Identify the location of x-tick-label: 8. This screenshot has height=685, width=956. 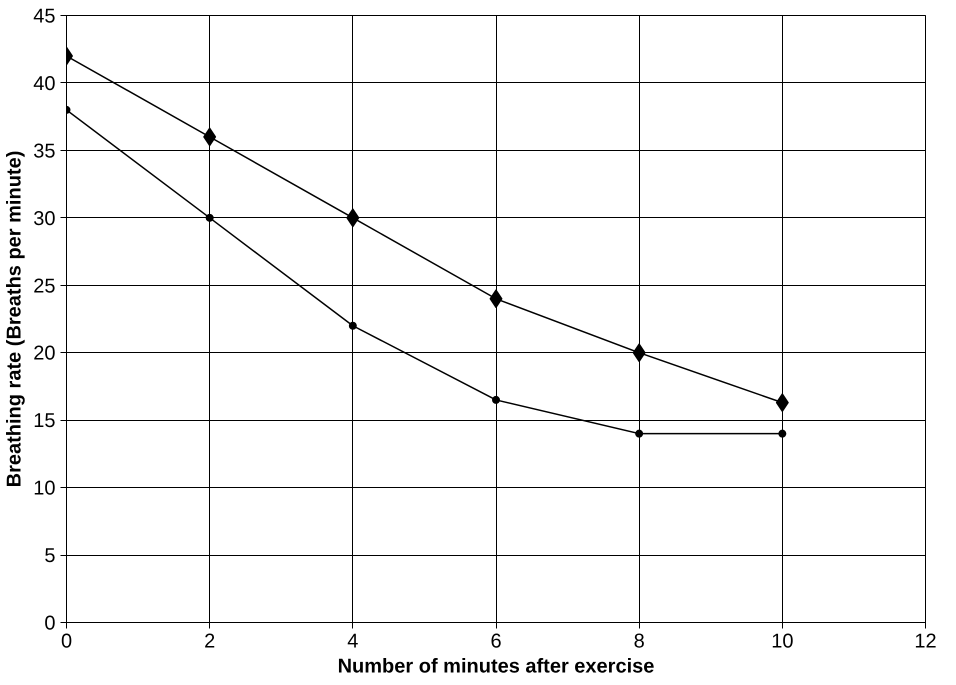
(639, 641).